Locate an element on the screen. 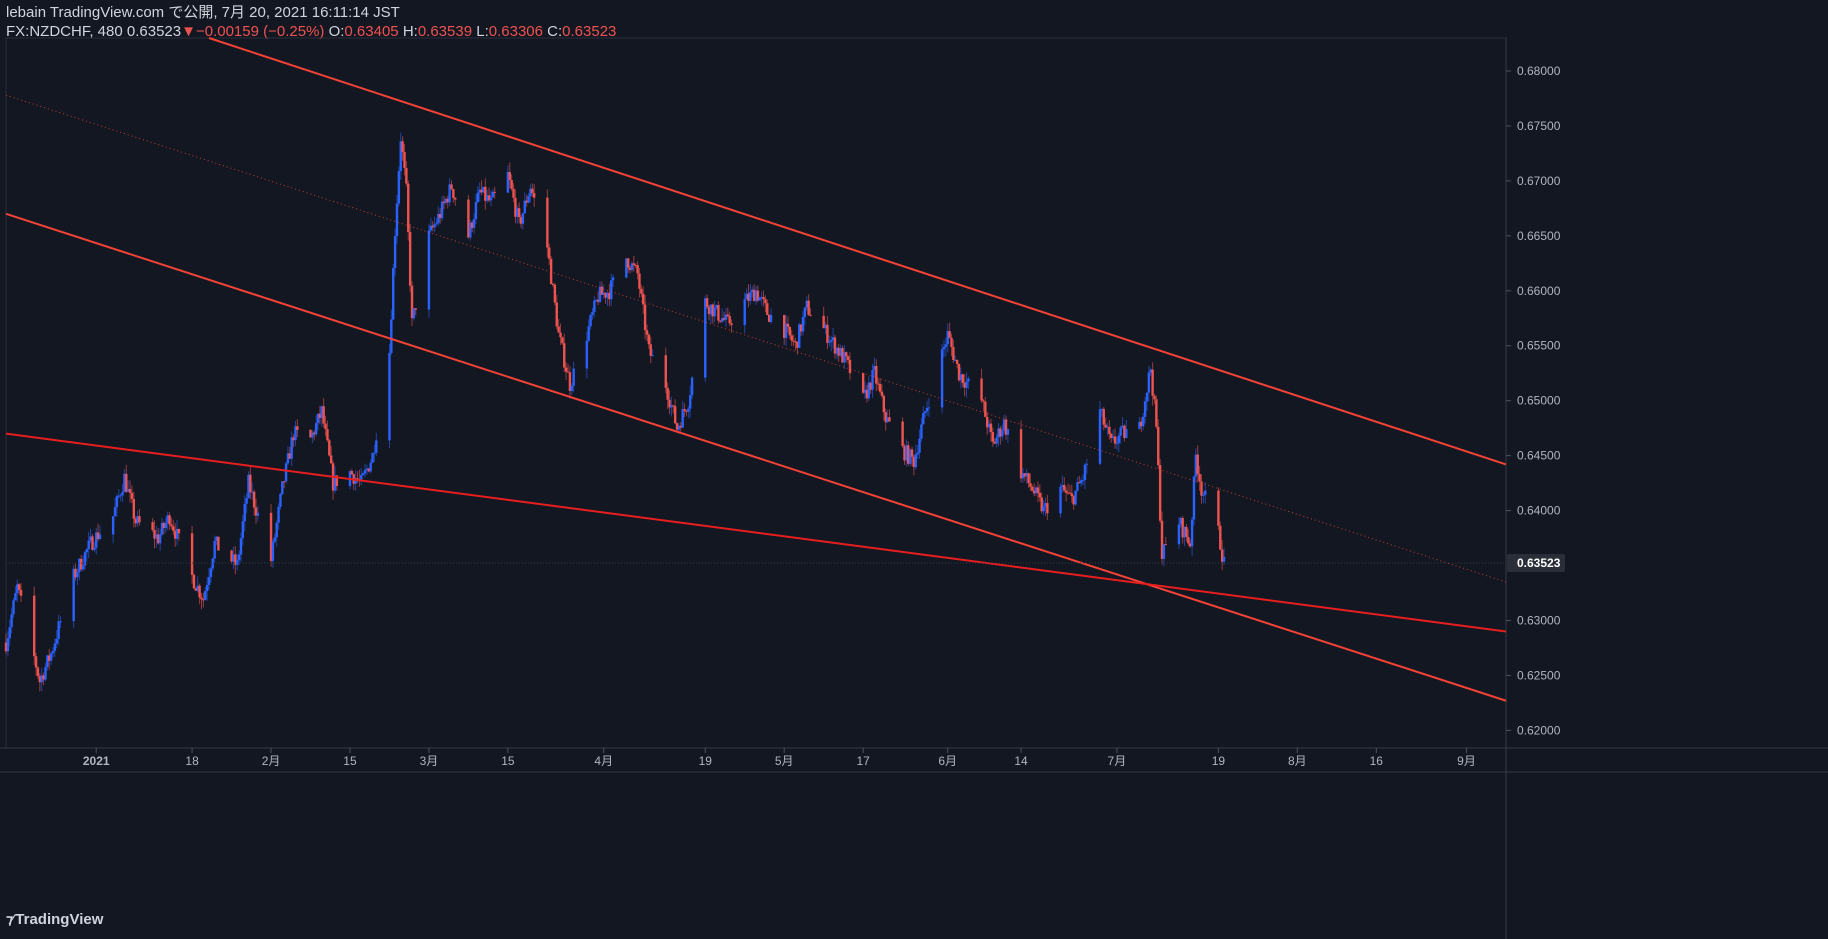 Image resolution: width=1828 pixels, height=939 pixels. time-axis: 2021 18 2月 15 3月 15 4月 19 5月 17 6月 14 7月 19 8月 16 9月 is located at coordinates (779, 758).